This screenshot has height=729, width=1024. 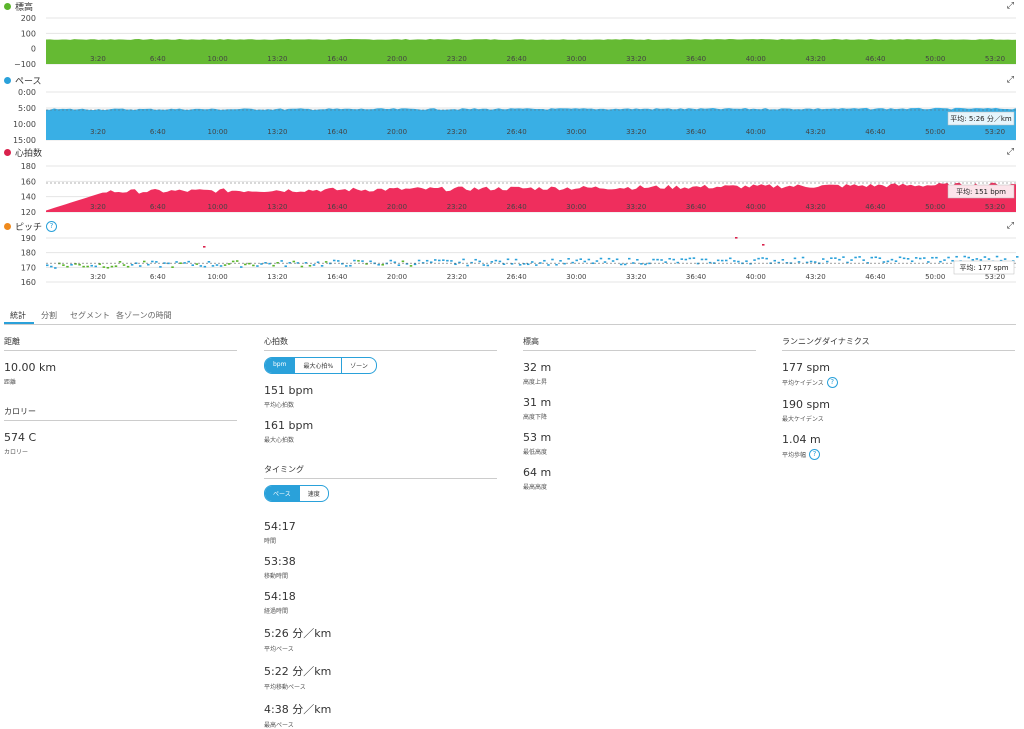 I want to click on elevation-header: 標高, so click(x=639, y=343).